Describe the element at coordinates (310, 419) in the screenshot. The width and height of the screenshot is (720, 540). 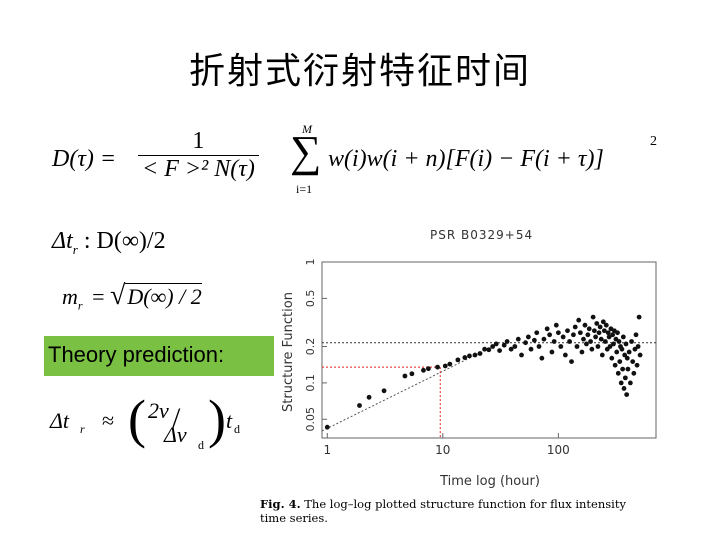
I see `y-tick-label: 0.05` at that location.